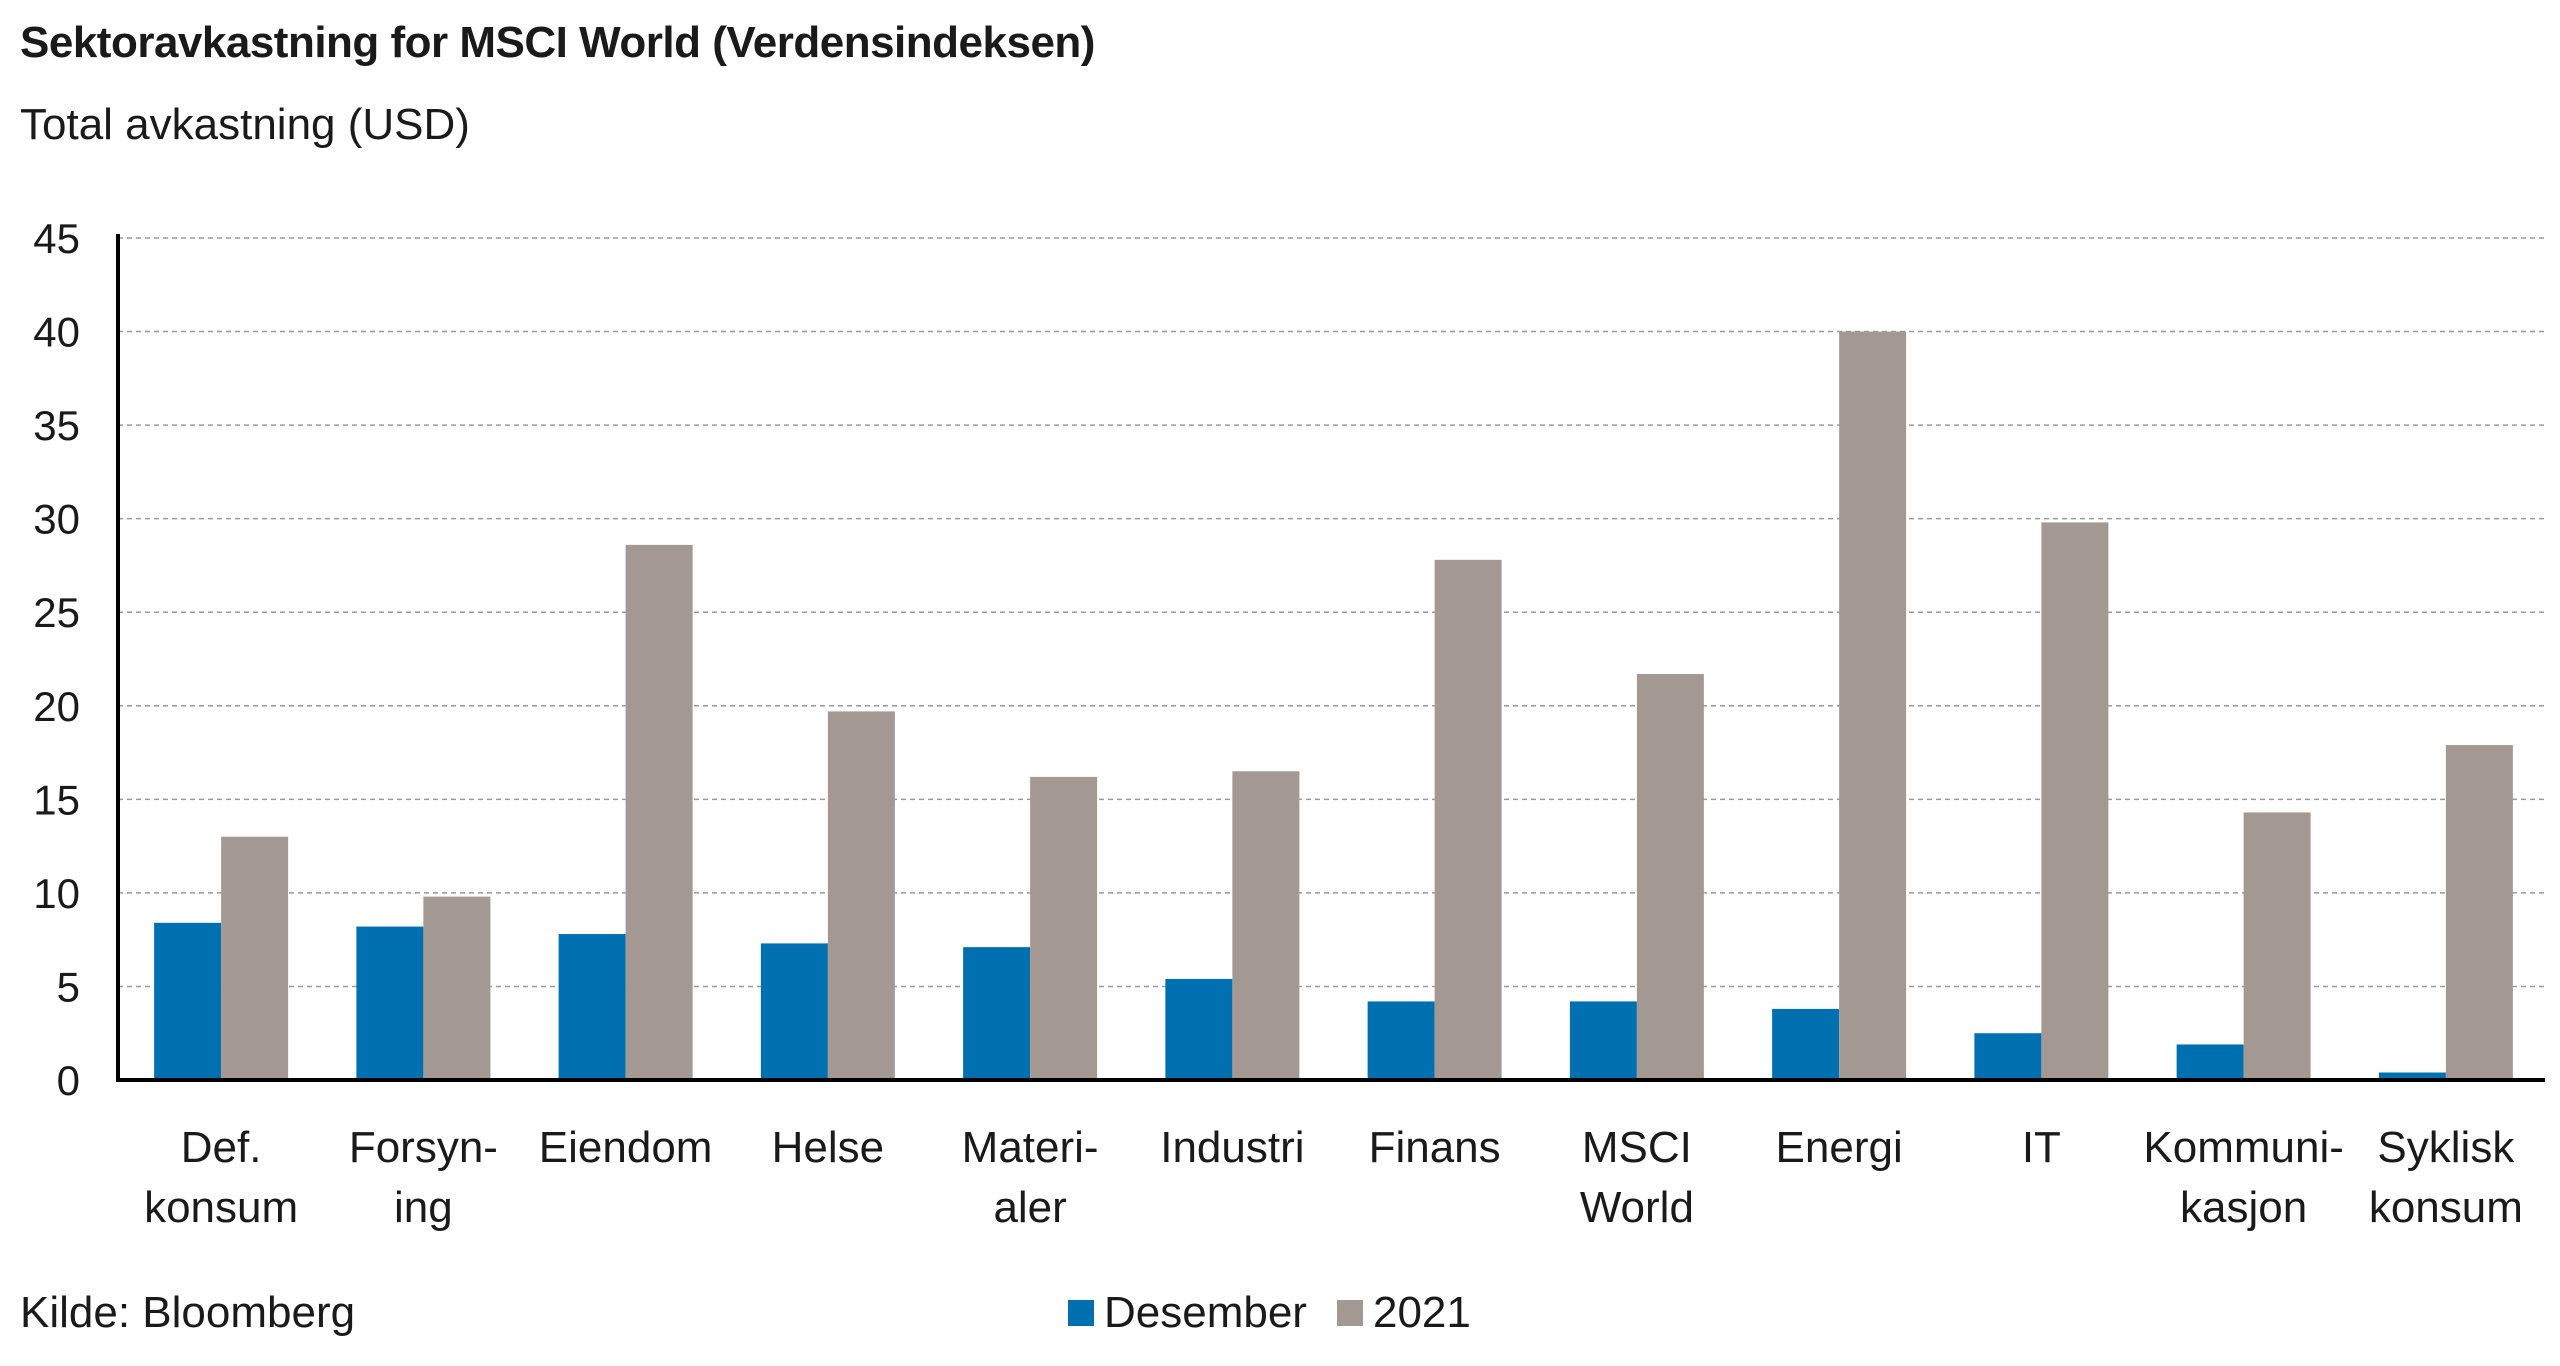 This screenshot has height=1366, width=2560. I want to click on y-tick-label: 15, so click(56, 799).